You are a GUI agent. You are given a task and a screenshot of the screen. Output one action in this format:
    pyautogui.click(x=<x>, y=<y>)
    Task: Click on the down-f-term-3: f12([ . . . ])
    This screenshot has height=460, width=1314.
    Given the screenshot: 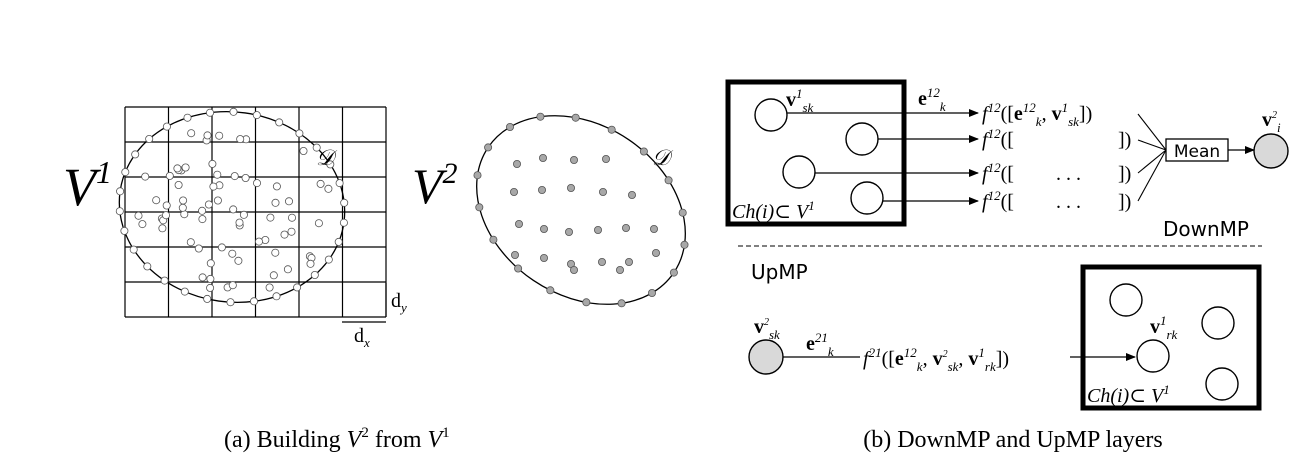 What is the action you would take?
    pyautogui.click(x=1056, y=172)
    